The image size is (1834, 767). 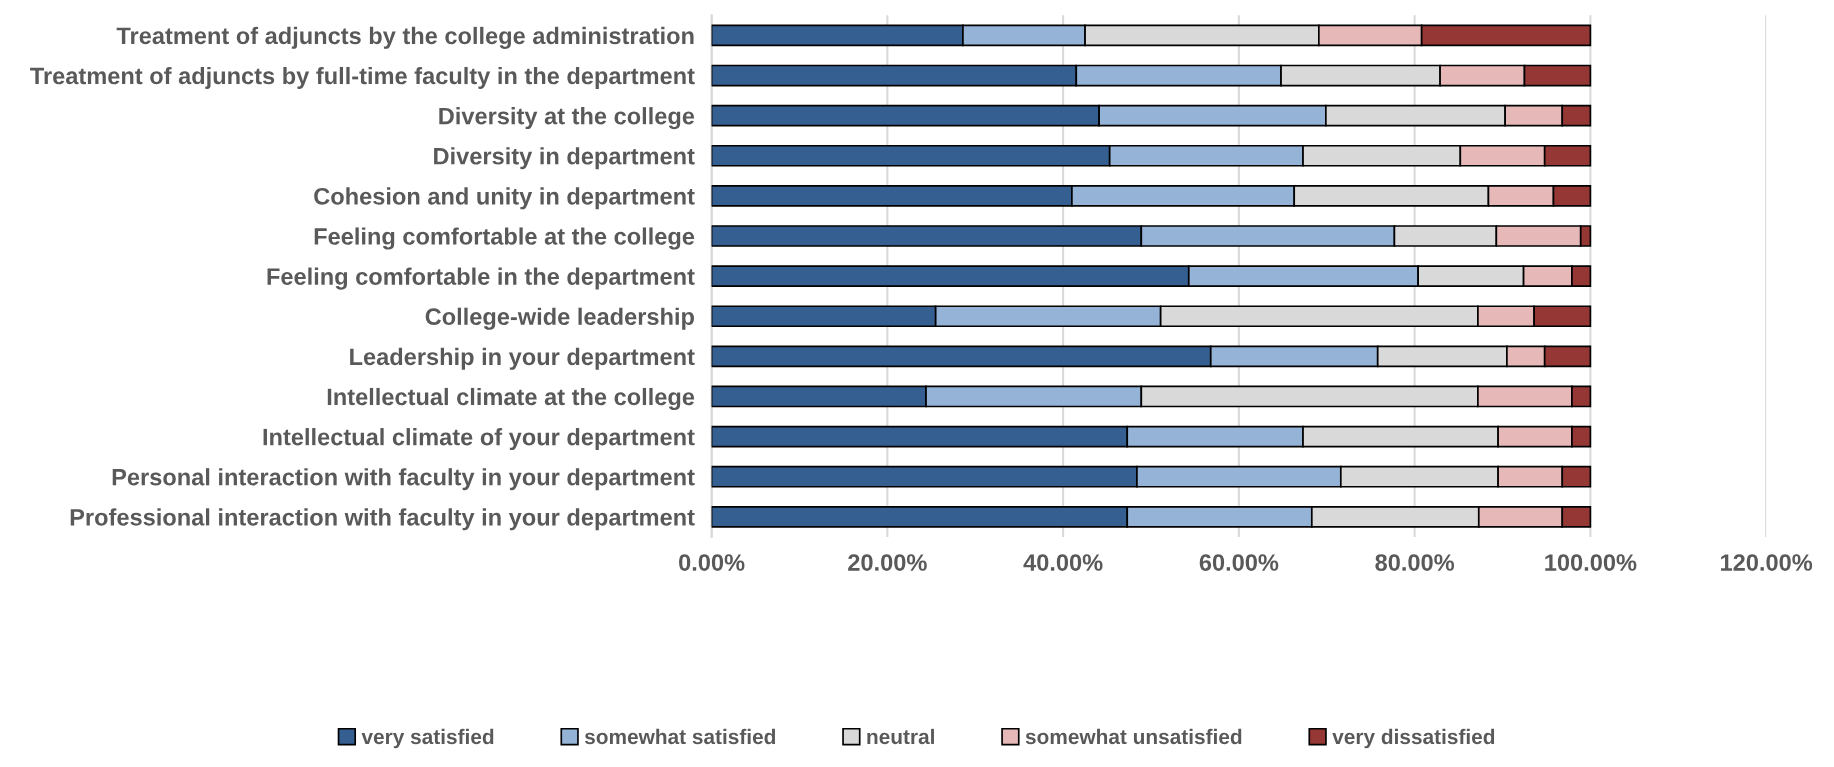 What do you see at coordinates (680, 736) in the screenshot?
I see `legend-label: somewhat satisfied` at bounding box center [680, 736].